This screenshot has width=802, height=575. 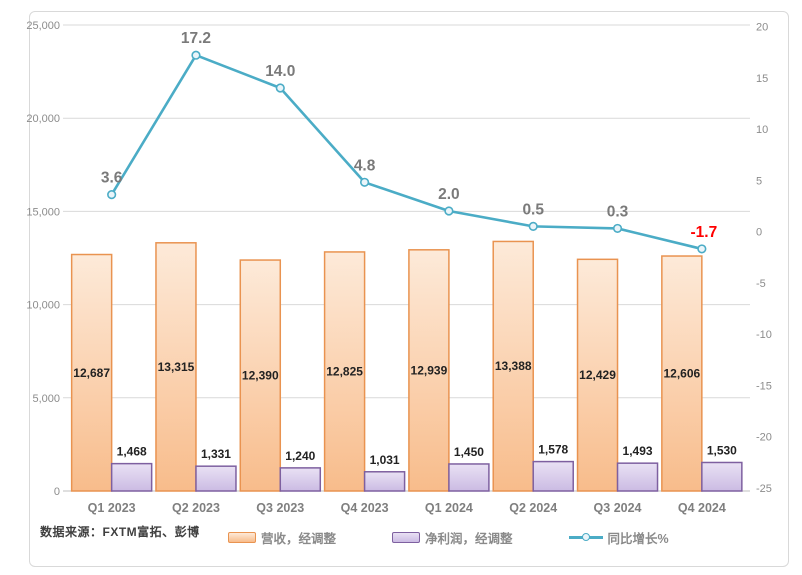 I want to click on right-axis-tick-label: -5, so click(x=761, y=284).